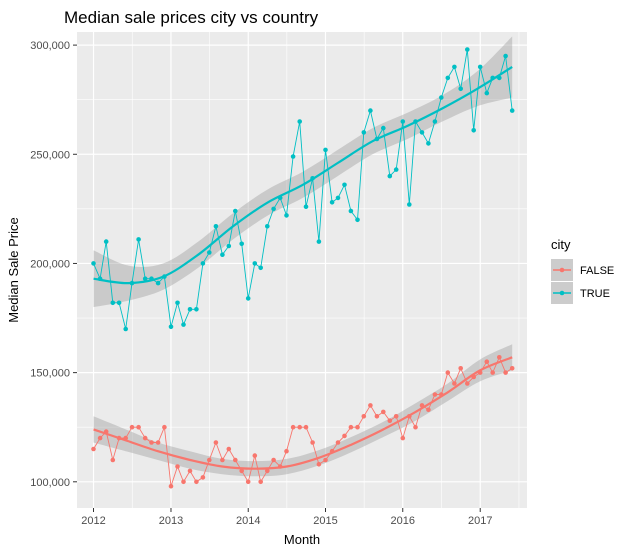  Describe the element at coordinates (50, 374) in the screenshot. I see `y-tick-label: 150,000` at that location.